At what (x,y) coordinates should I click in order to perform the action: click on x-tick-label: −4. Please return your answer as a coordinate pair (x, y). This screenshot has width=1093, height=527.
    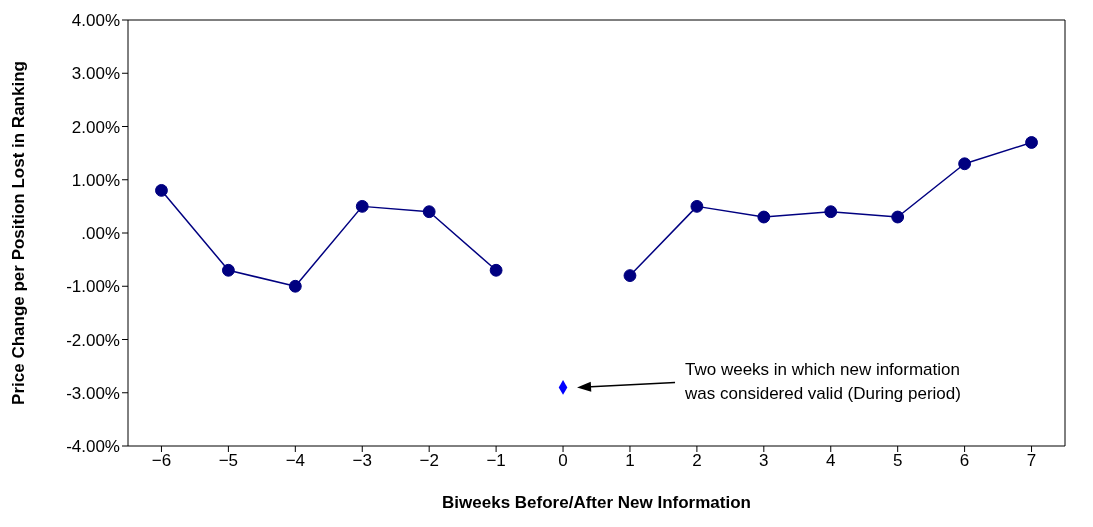
    Looking at the image, I should click on (295, 461).